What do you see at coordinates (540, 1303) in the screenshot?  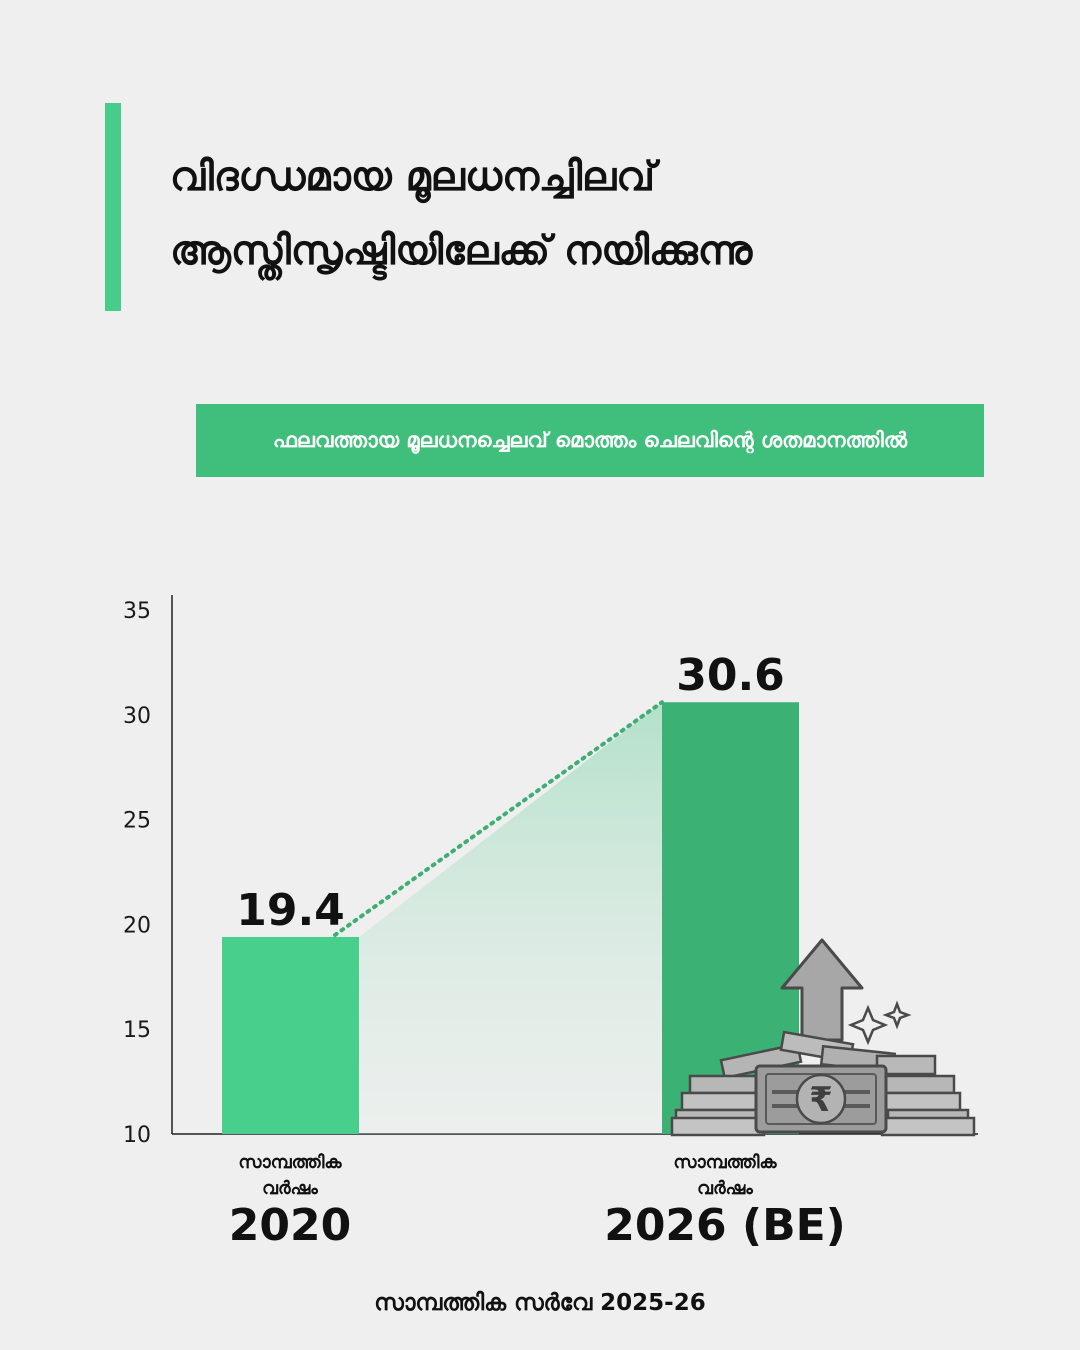 I see `source-footer: സാമ്പത്തിക സർവേ 2025-26` at bounding box center [540, 1303].